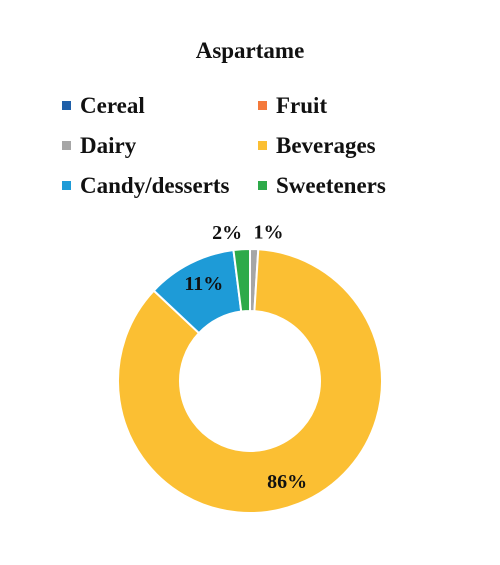 This screenshot has height=565, width=500. Describe the element at coordinates (268, 233) in the screenshot. I see `data-label-dairy: 1%` at that location.